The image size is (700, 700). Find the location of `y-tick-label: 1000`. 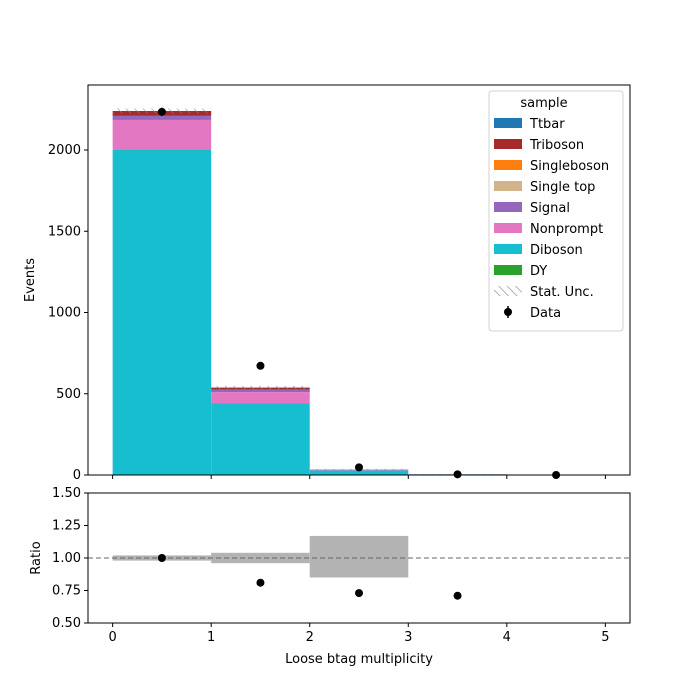

y-tick-label: 1000 is located at coordinates (64, 313).